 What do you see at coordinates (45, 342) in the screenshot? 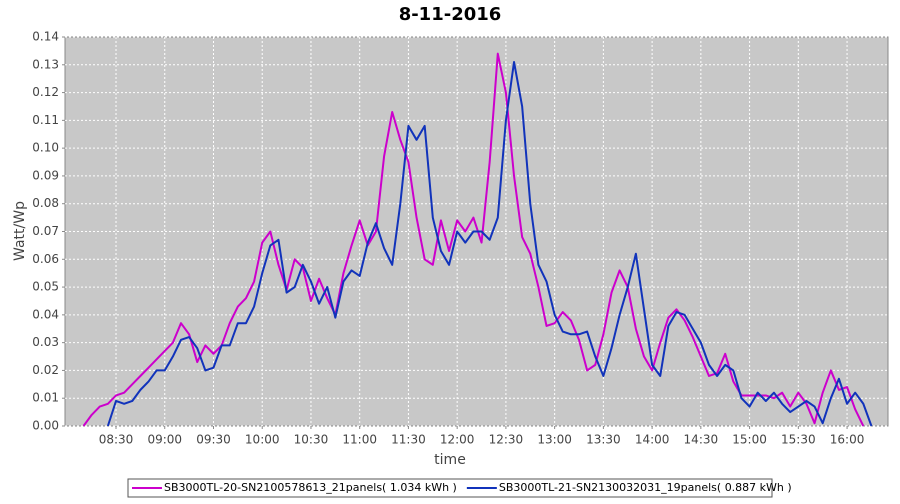
I see `y-tick-label: 0.03` at bounding box center [45, 342].